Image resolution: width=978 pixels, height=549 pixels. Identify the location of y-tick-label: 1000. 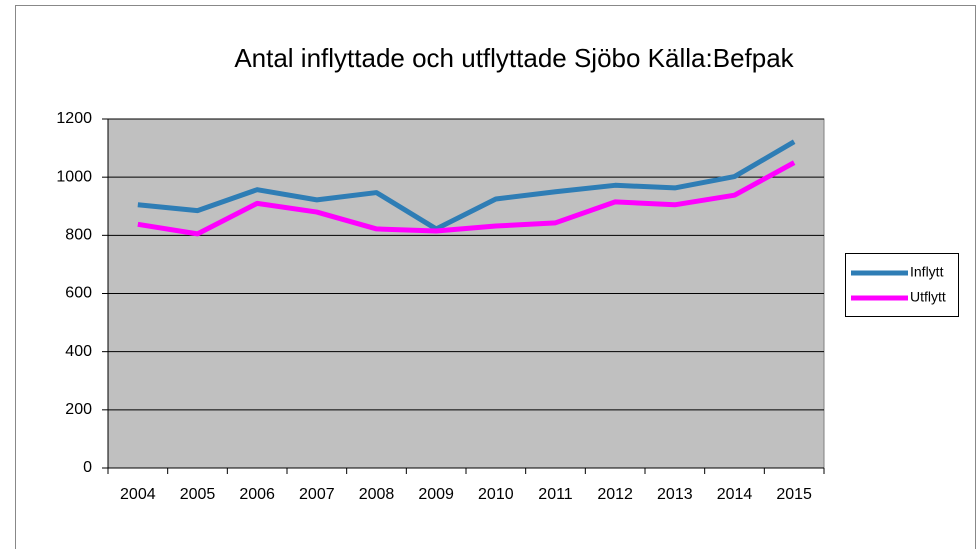
(74, 176).